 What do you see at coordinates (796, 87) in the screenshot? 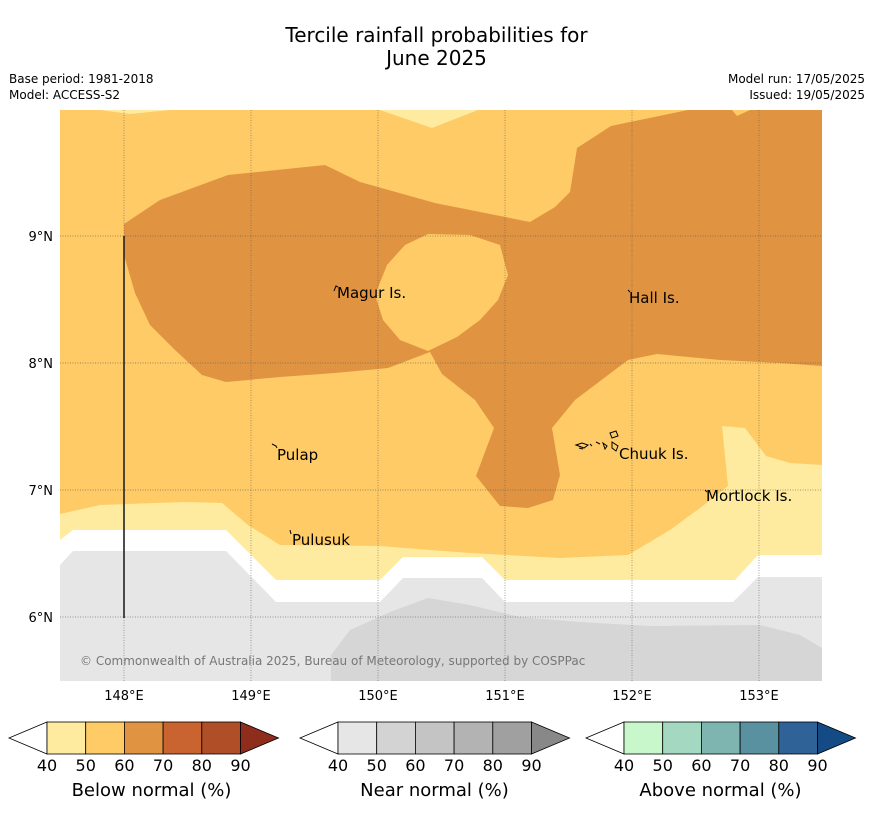
I see `meta-right: Model run: 17/05/2025 Issued: 19/05/2025` at bounding box center [796, 87].